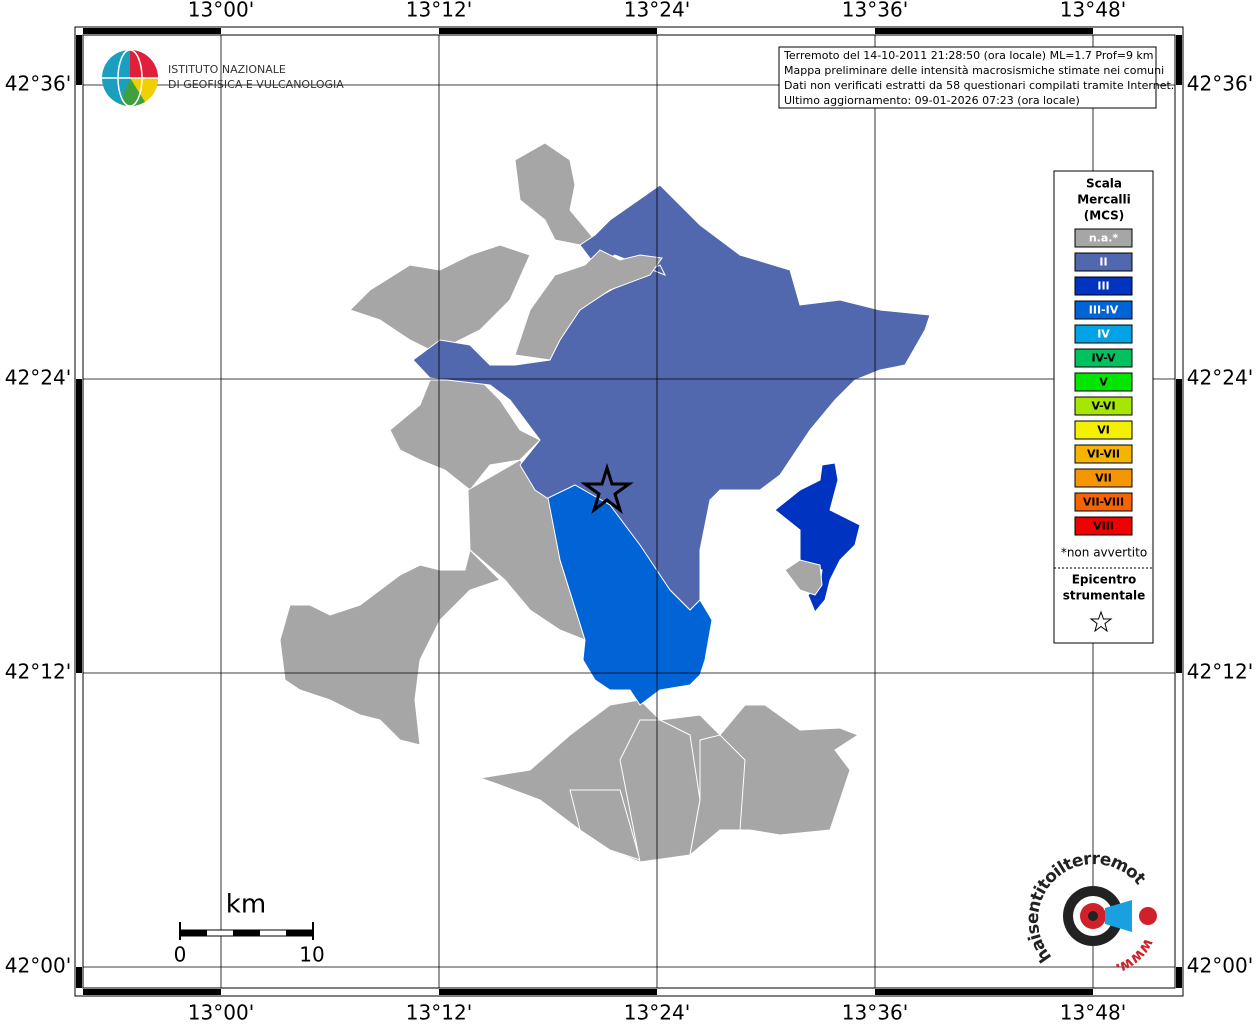 Image resolution: width=1256 pixels, height=1024 pixels. What do you see at coordinates (1104, 596) in the screenshot?
I see `legend-epicenter: strumentale` at bounding box center [1104, 596].